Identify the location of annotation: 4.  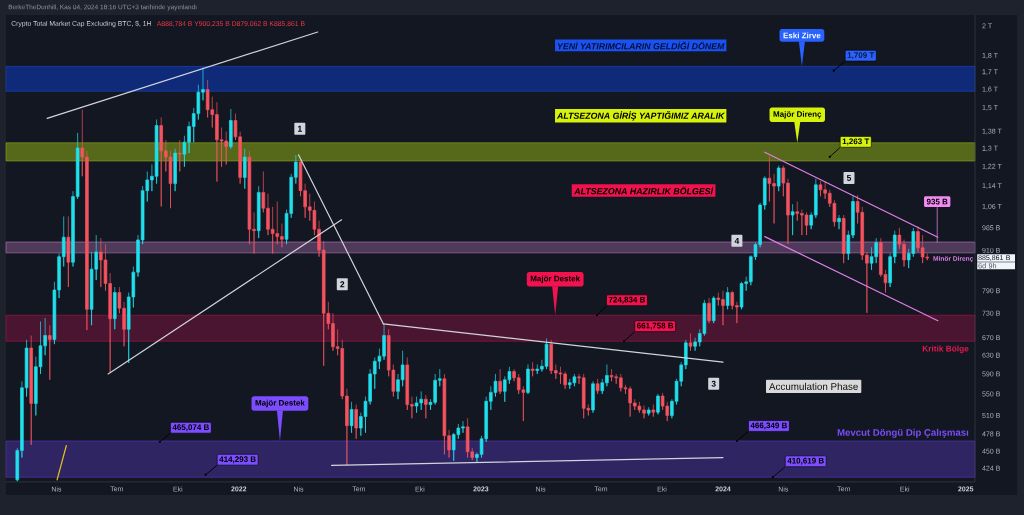
(737, 240).